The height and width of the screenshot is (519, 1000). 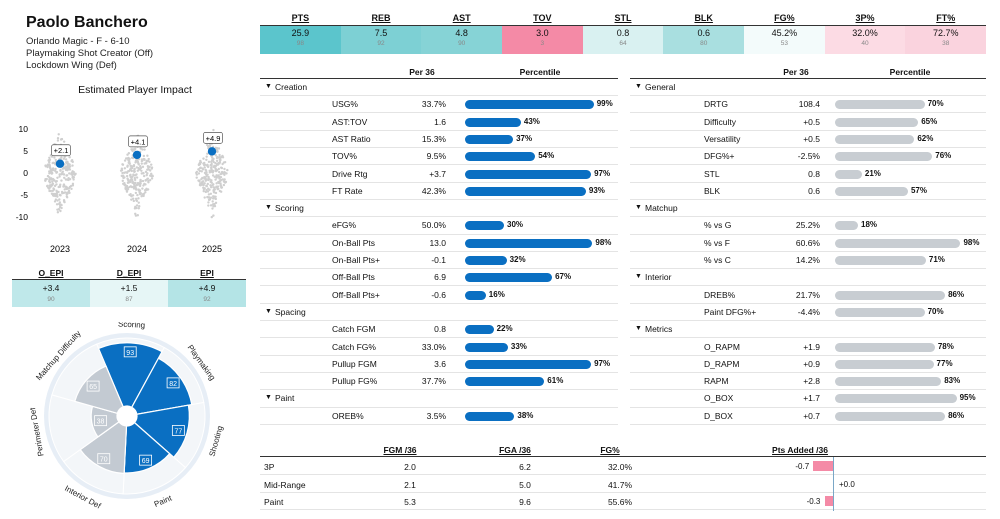 What do you see at coordinates (944, 363) in the screenshot?
I see `percentile-label: 77%` at bounding box center [944, 363].